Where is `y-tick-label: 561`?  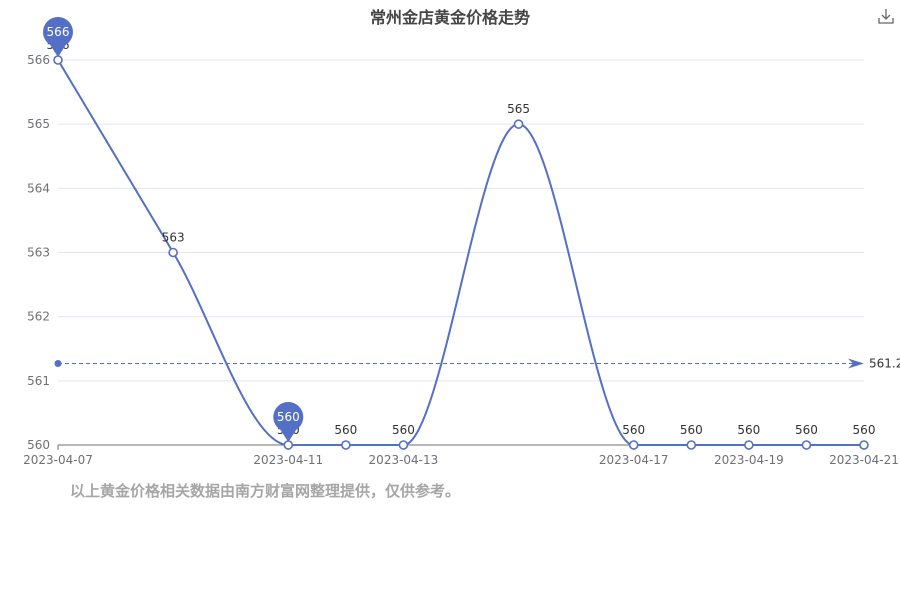 y-tick-label: 561 is located at coordinates (38, 381).